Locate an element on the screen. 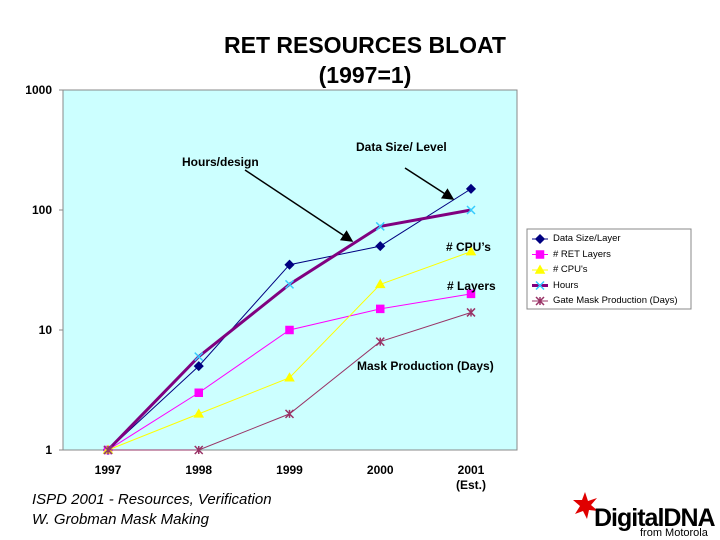 Image resolution: width=720 pixels, height=540 pixels. annotation: Data Size/ Level is located at coordinates (401, 147).